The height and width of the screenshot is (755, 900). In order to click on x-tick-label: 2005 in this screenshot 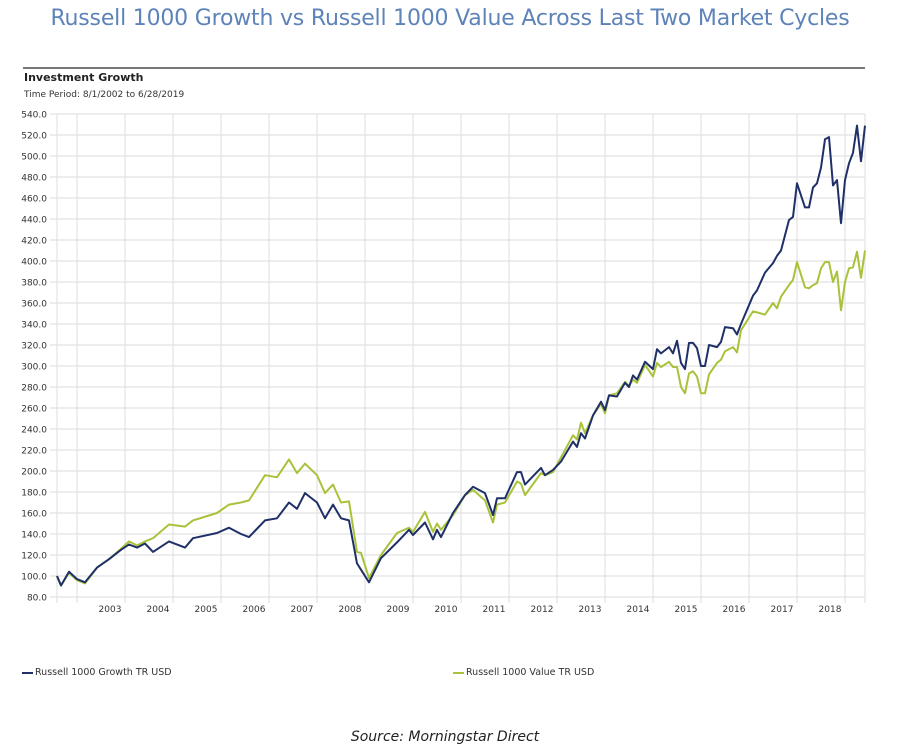, I will do `click(206, 610)`.